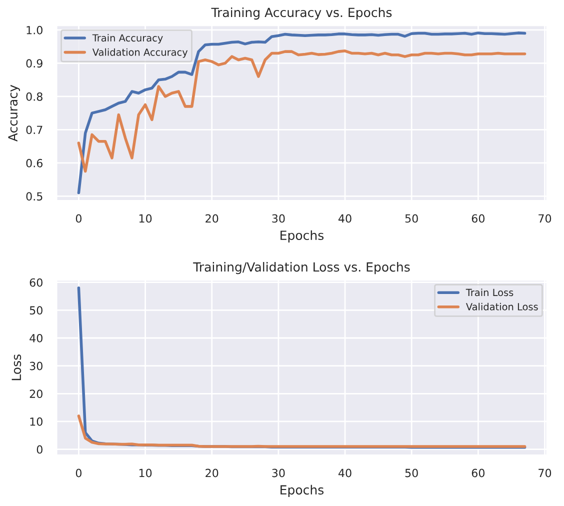 The height and width of the screenshot is (506, 564). Describe the element at coordinates (127, 39) in the screenshot. I see `legend-label: Train Accuracy` at that location.